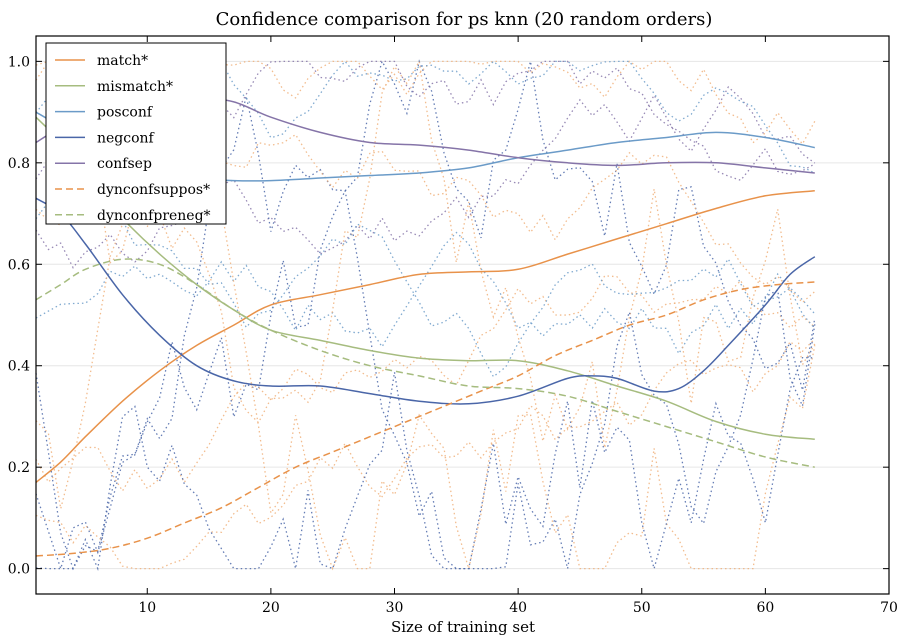 The height and width of the screenshot is (644, 906). Describe the element at coordinates (135, 87) in the screenshot. I see `legend-label: mismatch*` at that location.